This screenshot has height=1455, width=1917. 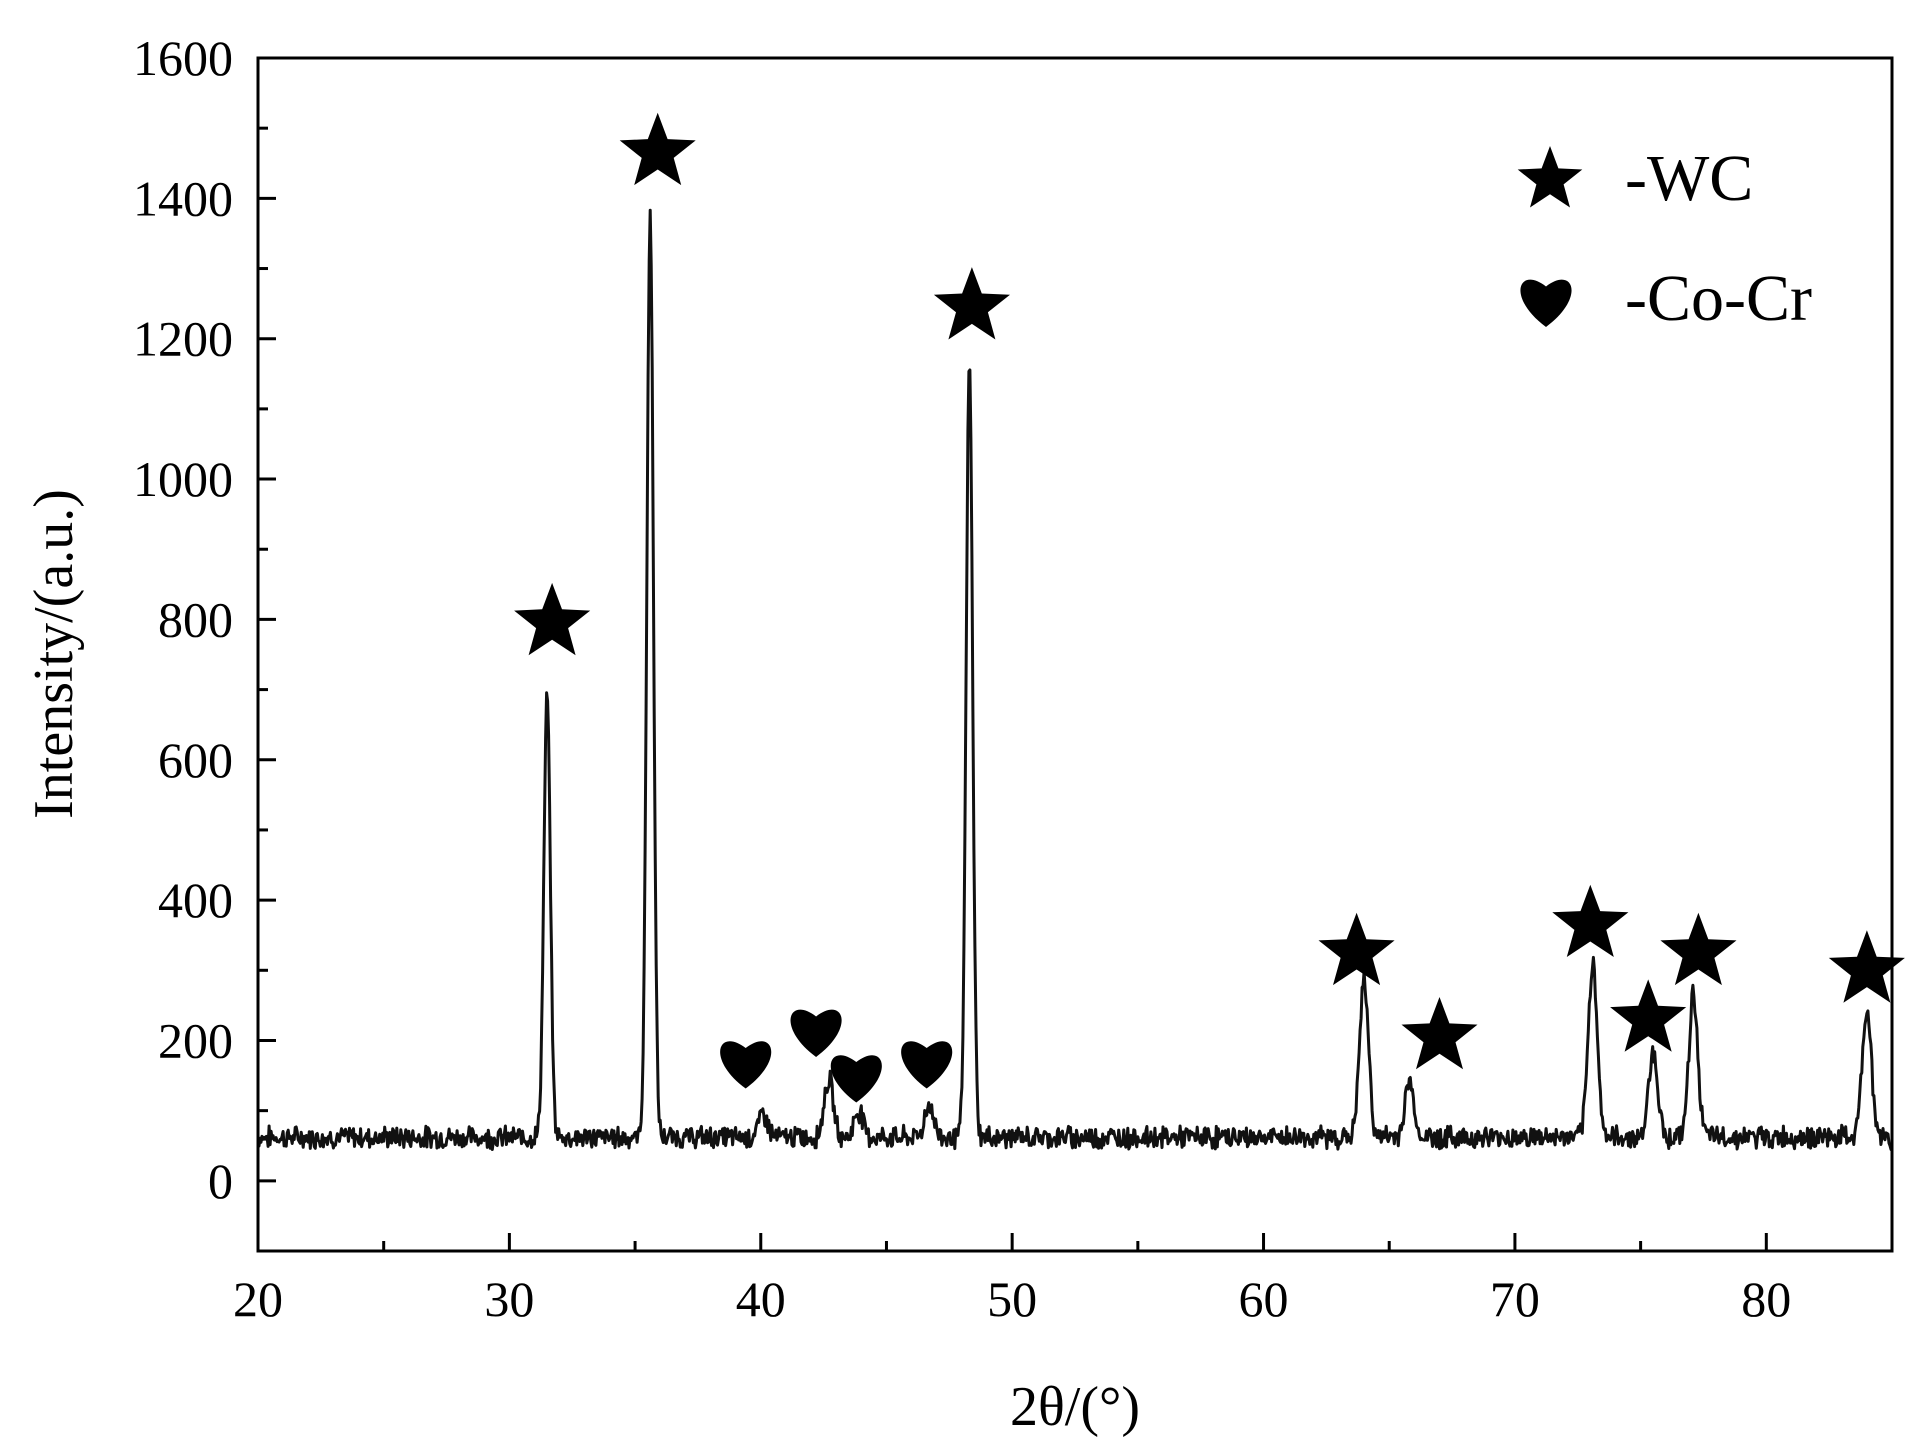 What do you see at coordinates (183, 479) in the screenshot?
I see `y-tick-label: 1000` at bounding box center [183, 479].